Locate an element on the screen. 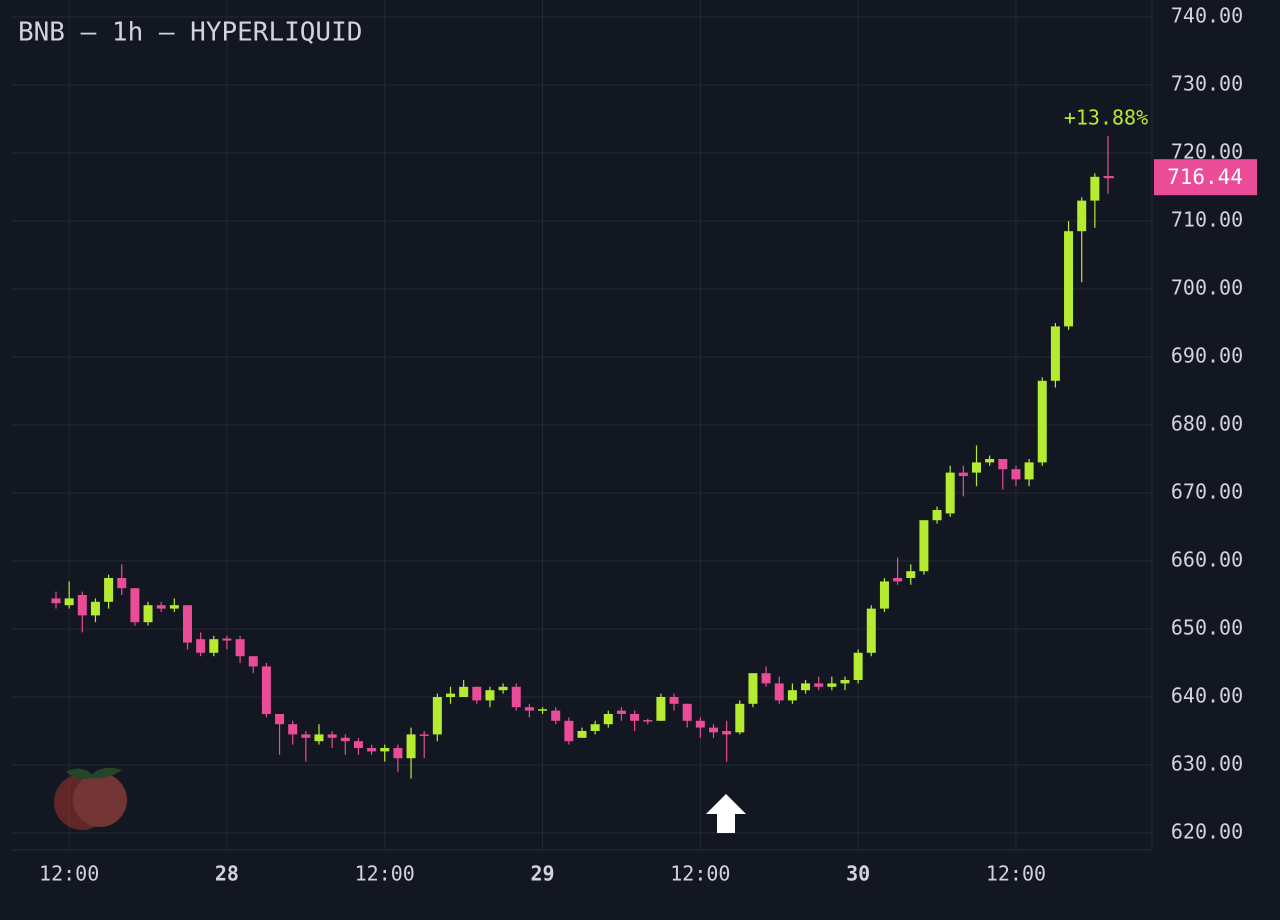 The width and height of the screenshot is (1280, 920). x-tick-label: 28 is located at coordinates (227, 874).